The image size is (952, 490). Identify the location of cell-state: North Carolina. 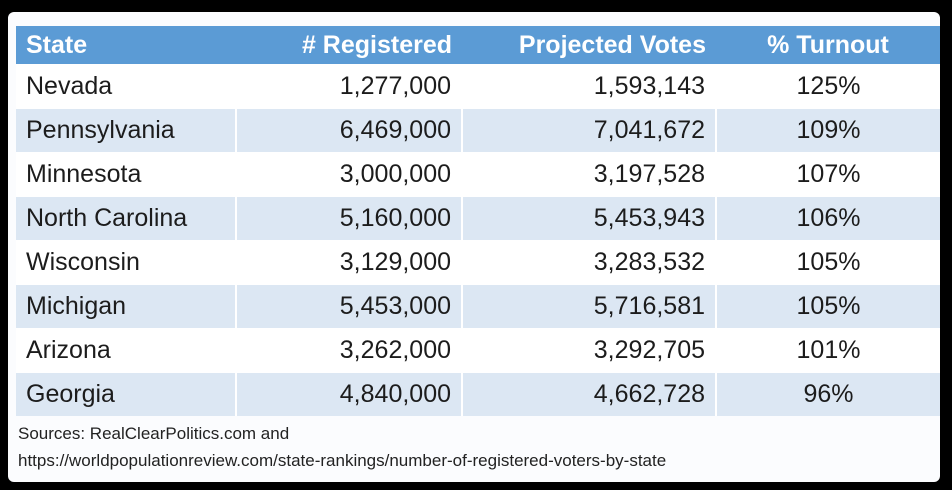
(126, 218).